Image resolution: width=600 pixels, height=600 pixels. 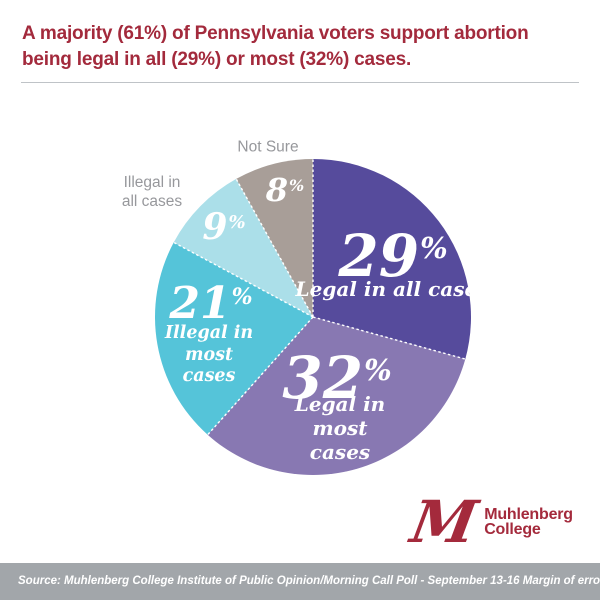 I want to click on slice-value-illegal-most: 21%, so click(x=210, y=304).